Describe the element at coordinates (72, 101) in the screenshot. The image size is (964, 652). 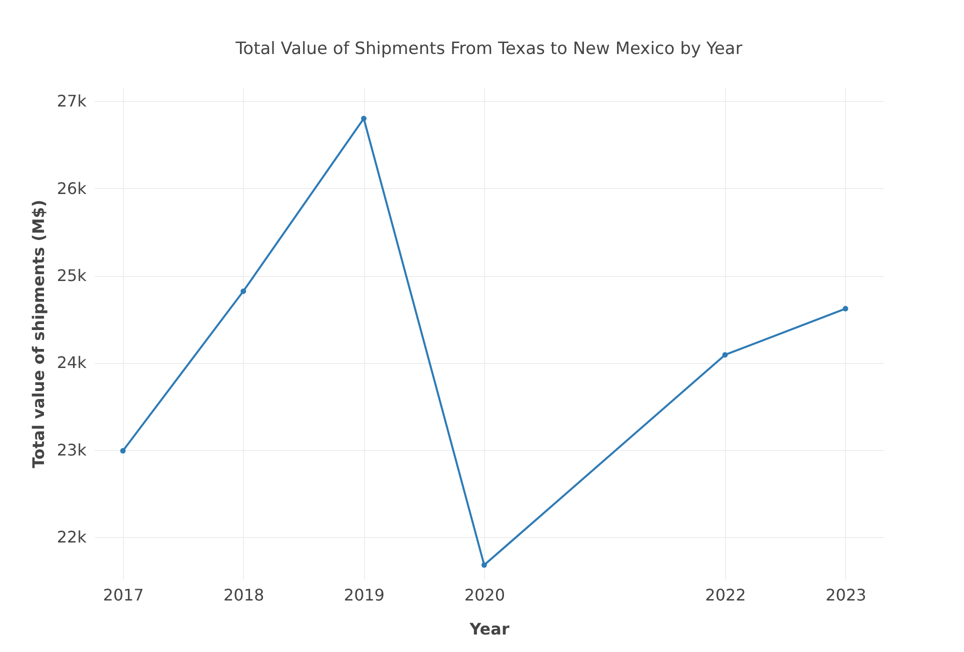
I see `y-tick-label: 27k` at that location.